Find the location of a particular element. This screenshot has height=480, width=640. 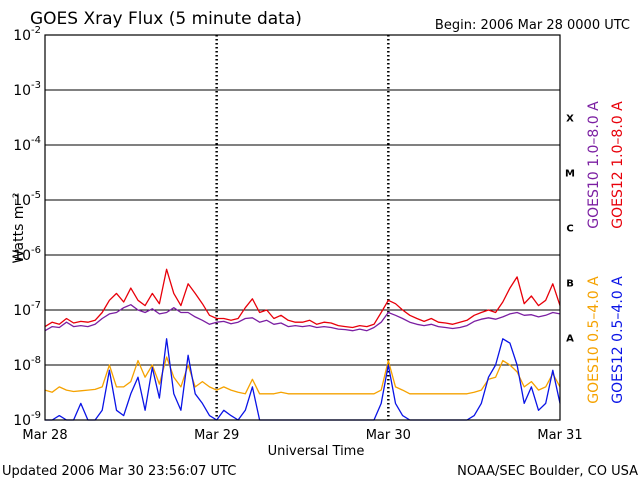

y-tick-label: 10⁻⁸ is located at coordinates (27, 364).